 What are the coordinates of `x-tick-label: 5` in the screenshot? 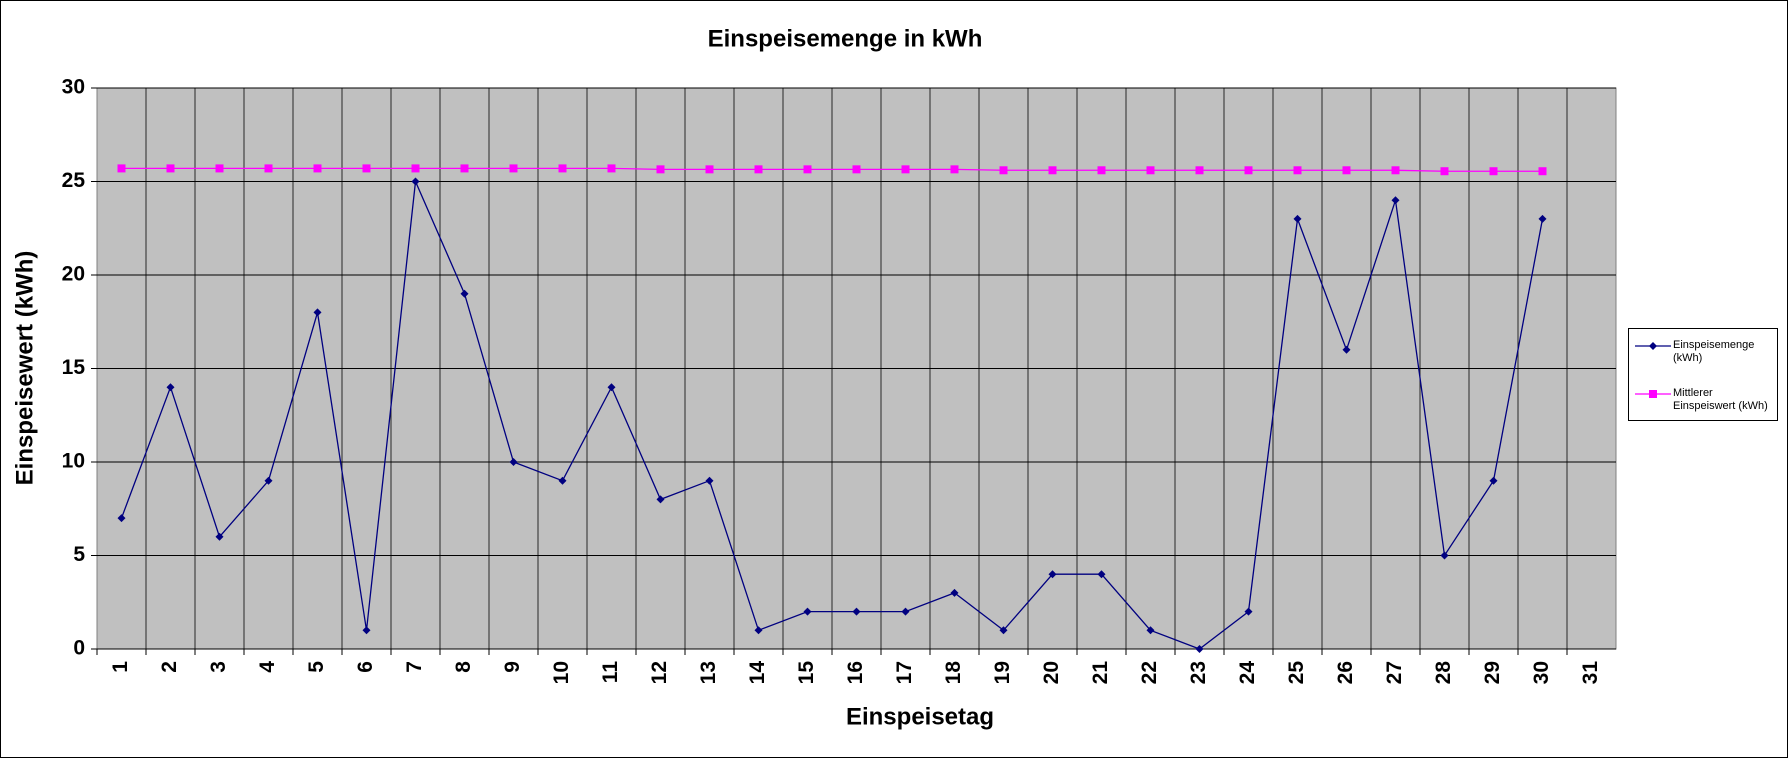 It's located at (316, 667).